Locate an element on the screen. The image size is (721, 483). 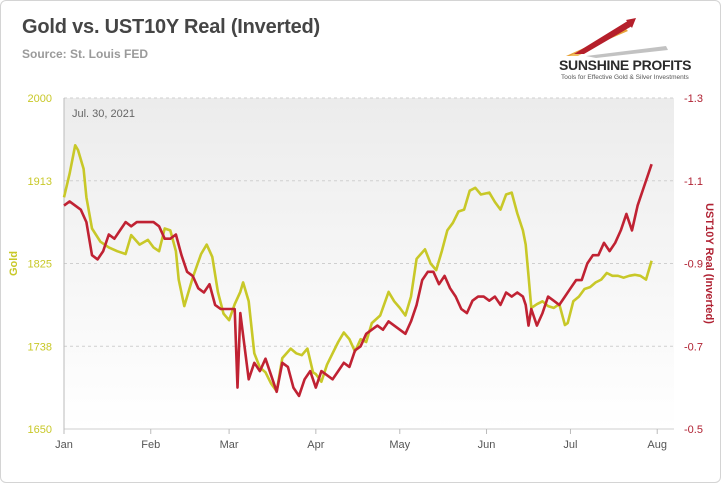
left-tick-label: 1738 is located at coordinates (40, 347).